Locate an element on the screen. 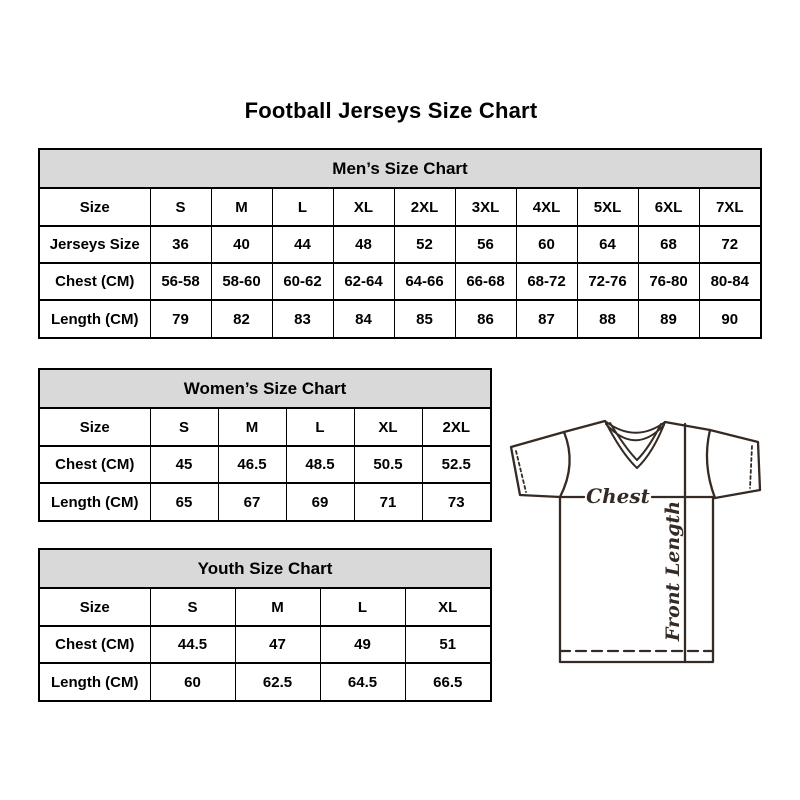 The width and height of the screenshot is (800, 800). jersey-left-sleeve is located at coordinates (558, 459).